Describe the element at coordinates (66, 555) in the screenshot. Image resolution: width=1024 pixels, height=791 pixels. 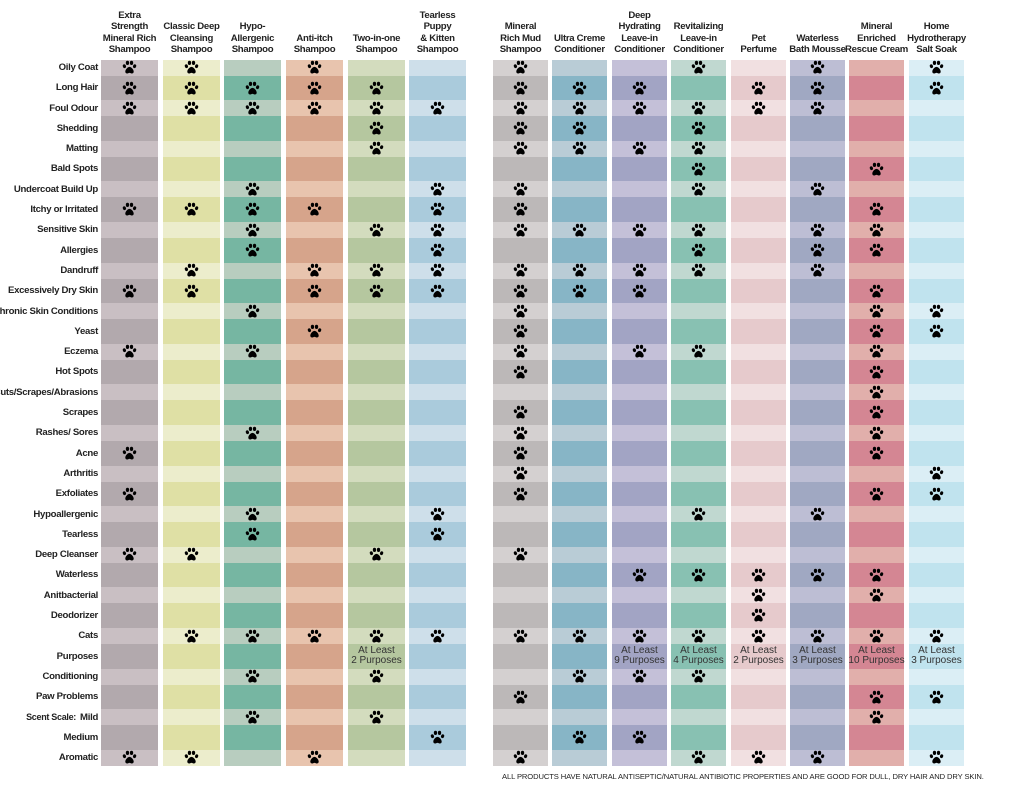
I see `row-label: Deep Cleanser` at that location.